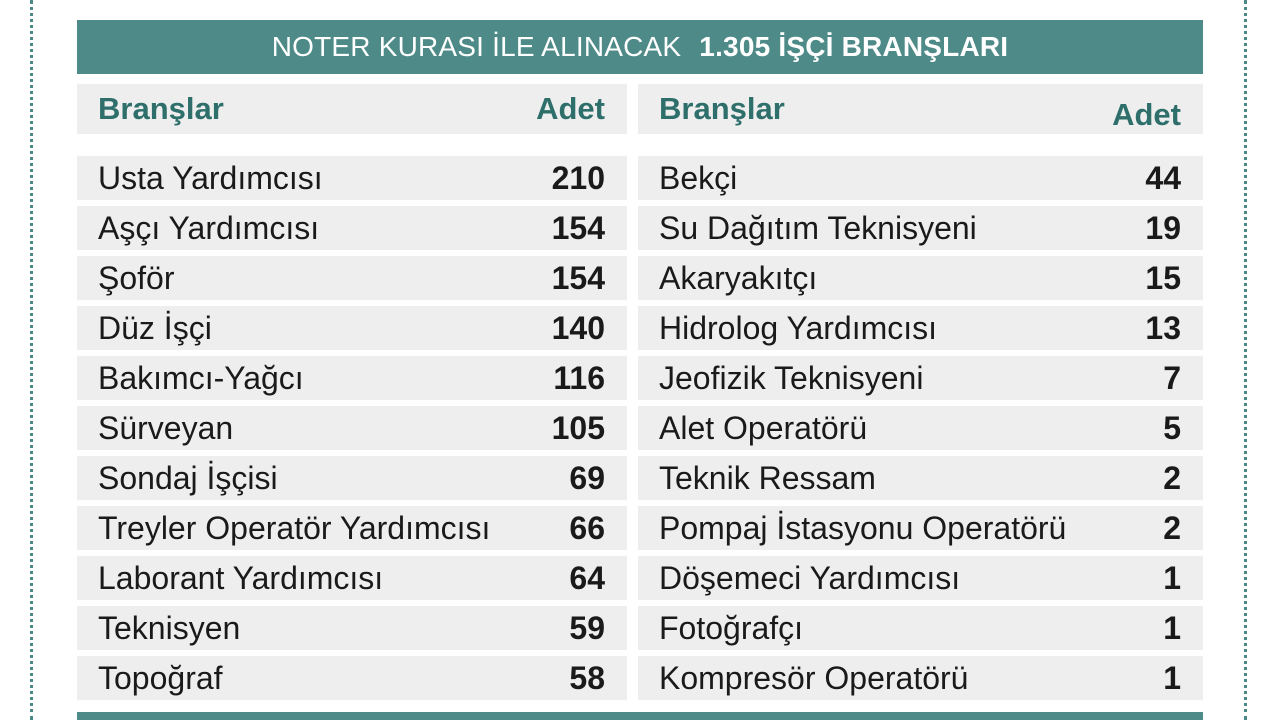 This screenshot has width=1280, height=720. What do you see at coordinates (791, 377) in the screenshot?
I see `branch-name: Jeofizik Teknisyeni` at bounding box center [791, 377].